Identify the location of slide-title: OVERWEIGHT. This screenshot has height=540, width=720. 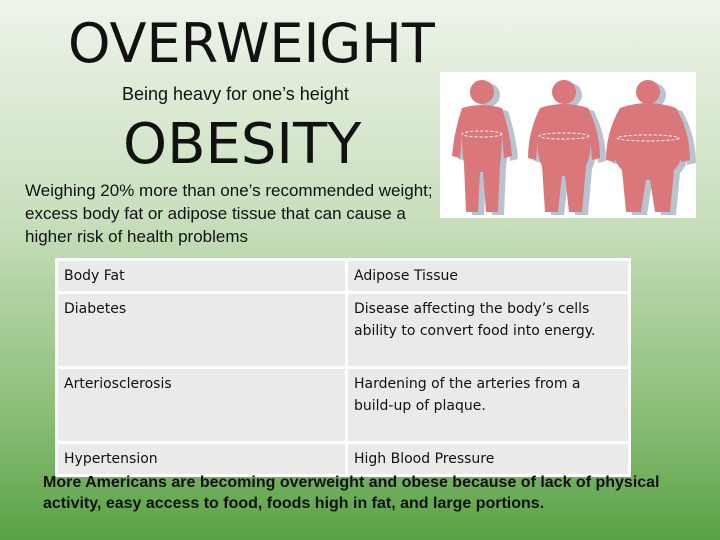
(251, 43).